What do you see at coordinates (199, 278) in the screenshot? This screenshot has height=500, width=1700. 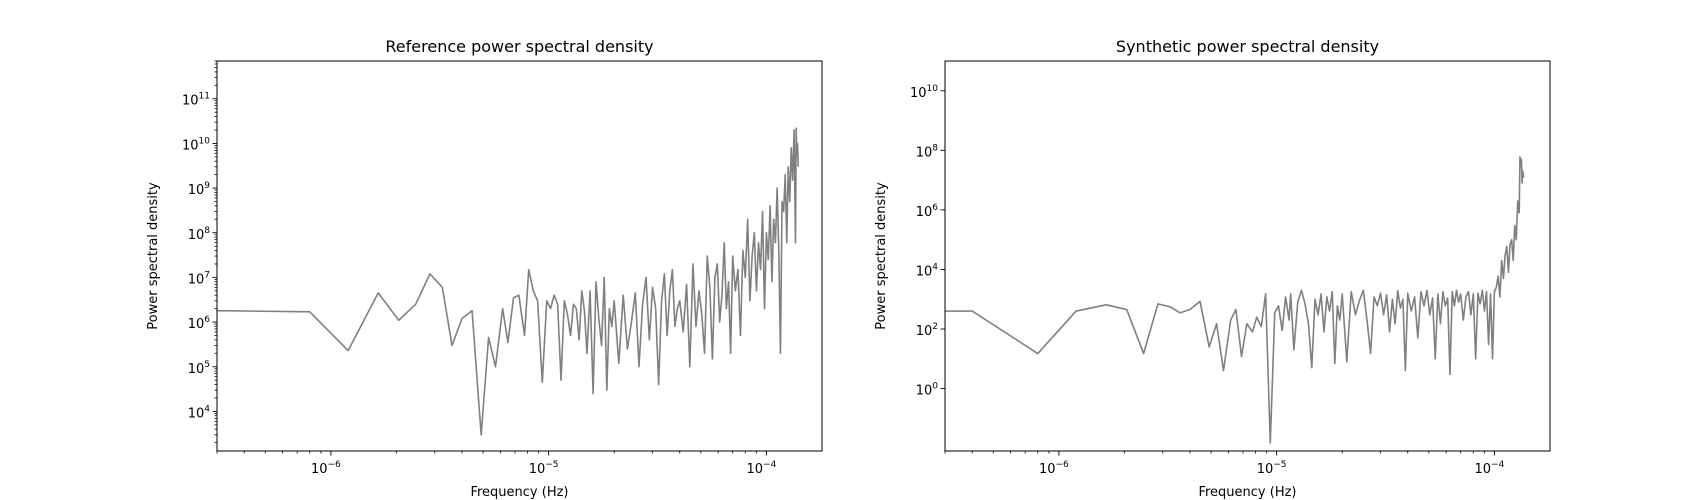 I see `y-tick-label: 107` at bounding box center [199, 278].